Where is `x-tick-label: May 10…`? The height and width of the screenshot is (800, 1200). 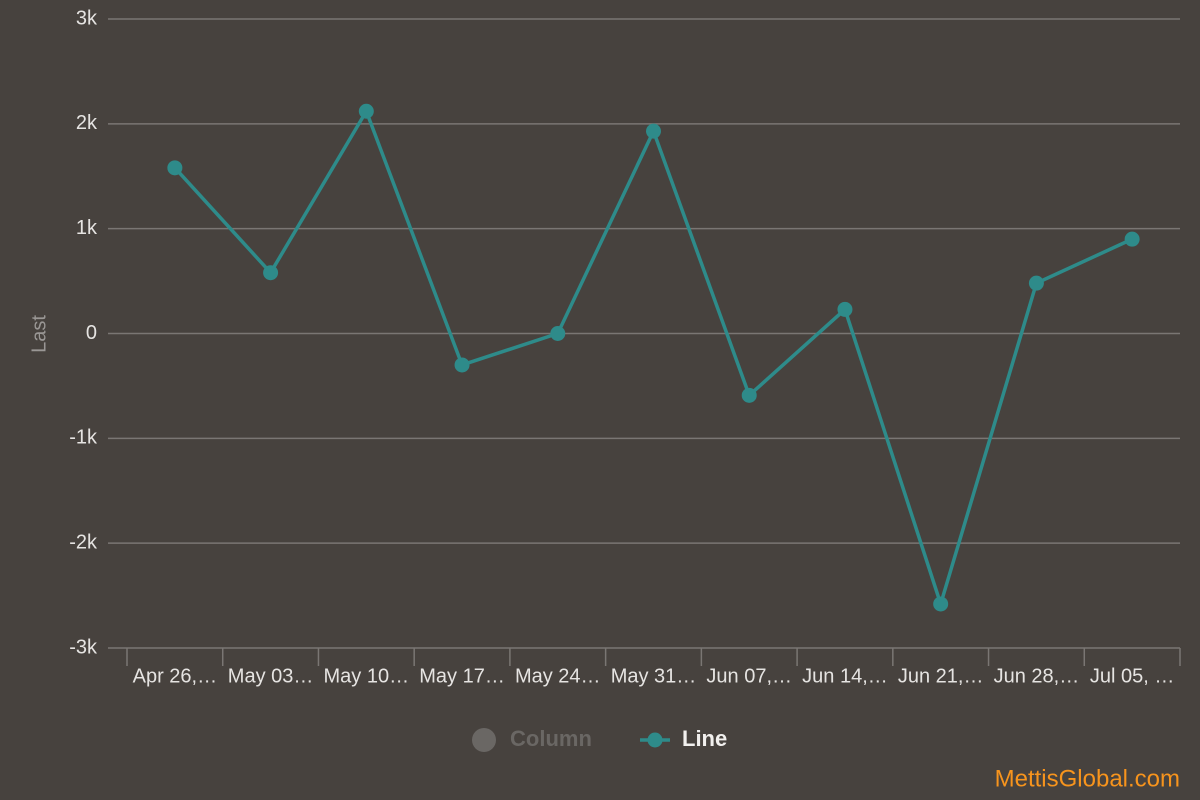
x-tick-label: May 10… is located at coordinates (367, 676).